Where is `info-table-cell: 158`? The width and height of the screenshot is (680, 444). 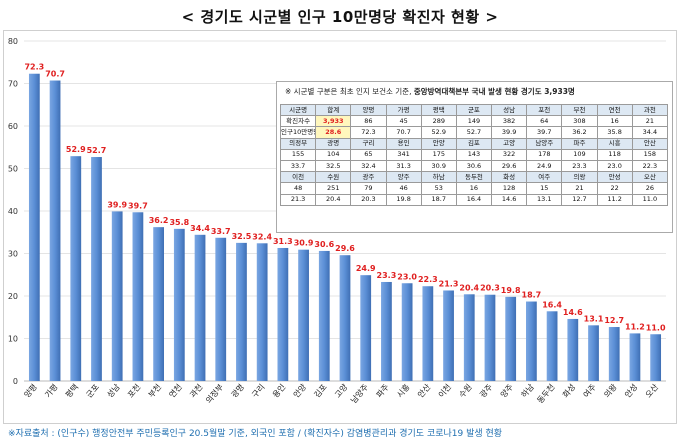 info-table-cell: 158 is located at coordinates (650, 154).